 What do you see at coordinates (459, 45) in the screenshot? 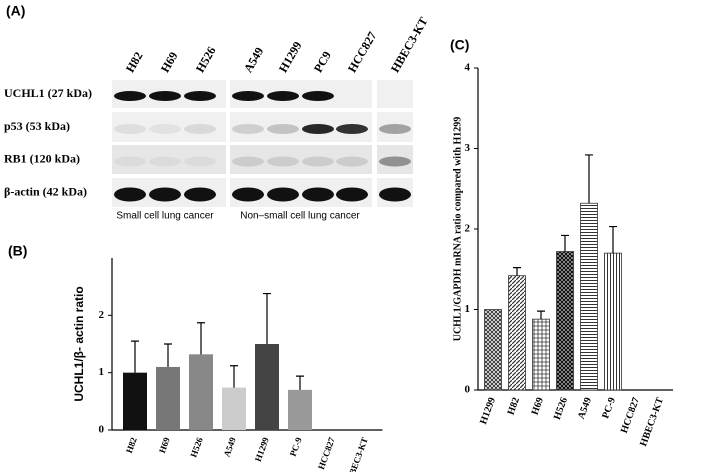
I see `panel-label: (C)` at bounding box center [459, 45].